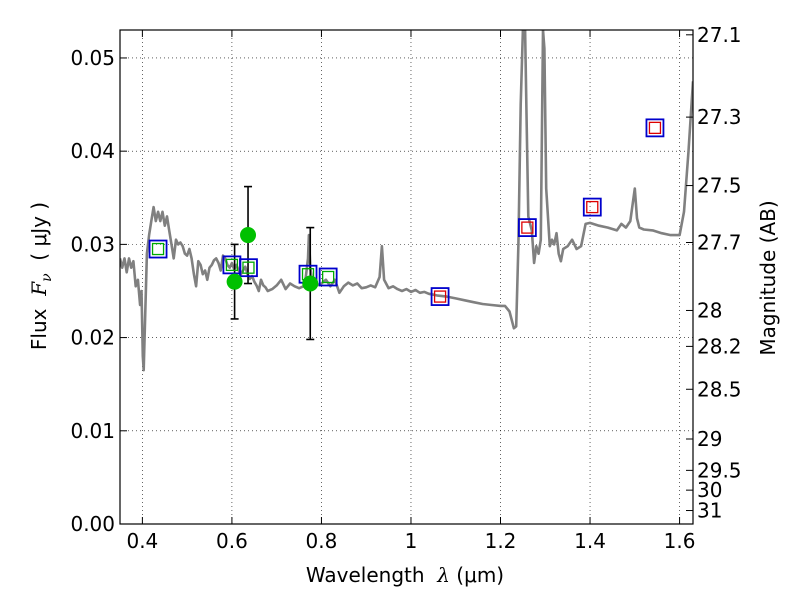 The height and width of the screenshot is (600, 800). Describe the element at coordinates (405, 575) in the screenshot. I see `x-axis-title: Wavelength λ (μm)` at that location.